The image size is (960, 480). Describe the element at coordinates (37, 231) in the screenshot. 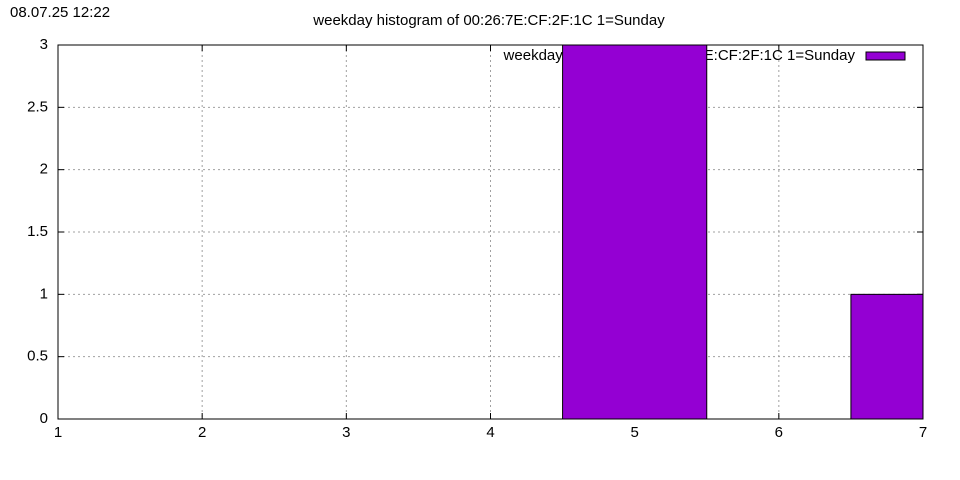

I see `y-tick-label: 1.5` at that location.